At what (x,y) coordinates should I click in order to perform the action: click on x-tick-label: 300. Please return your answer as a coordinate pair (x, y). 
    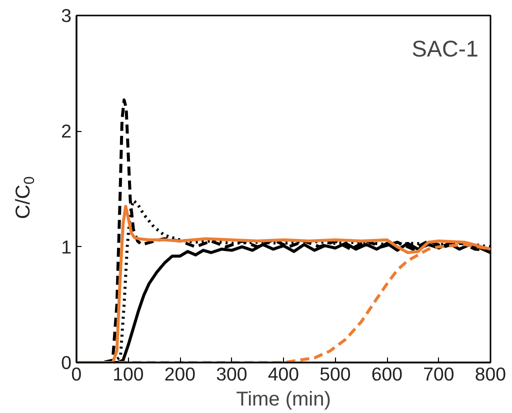
    Looking at the image, I should click on (232, 374).